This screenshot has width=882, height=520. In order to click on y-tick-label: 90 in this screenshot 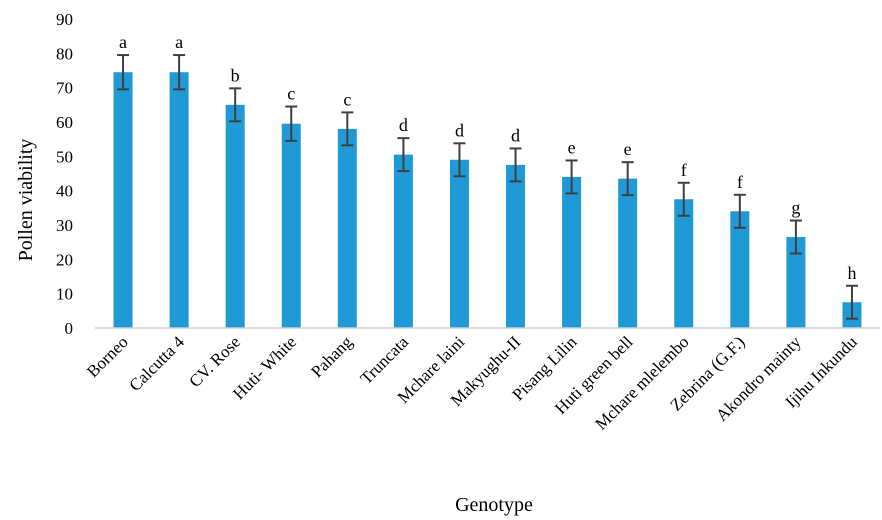, I will do `click(64, 19)`.